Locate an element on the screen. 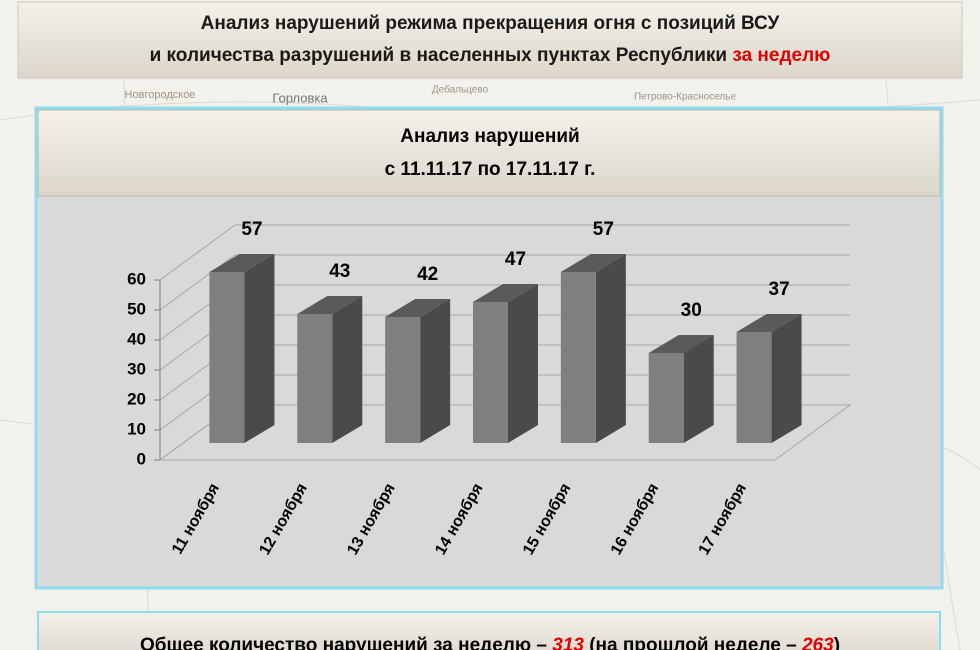 The height and width of the screenshot is (650, 980). y-tick-label: 20 is located at coordinates (136, 398).